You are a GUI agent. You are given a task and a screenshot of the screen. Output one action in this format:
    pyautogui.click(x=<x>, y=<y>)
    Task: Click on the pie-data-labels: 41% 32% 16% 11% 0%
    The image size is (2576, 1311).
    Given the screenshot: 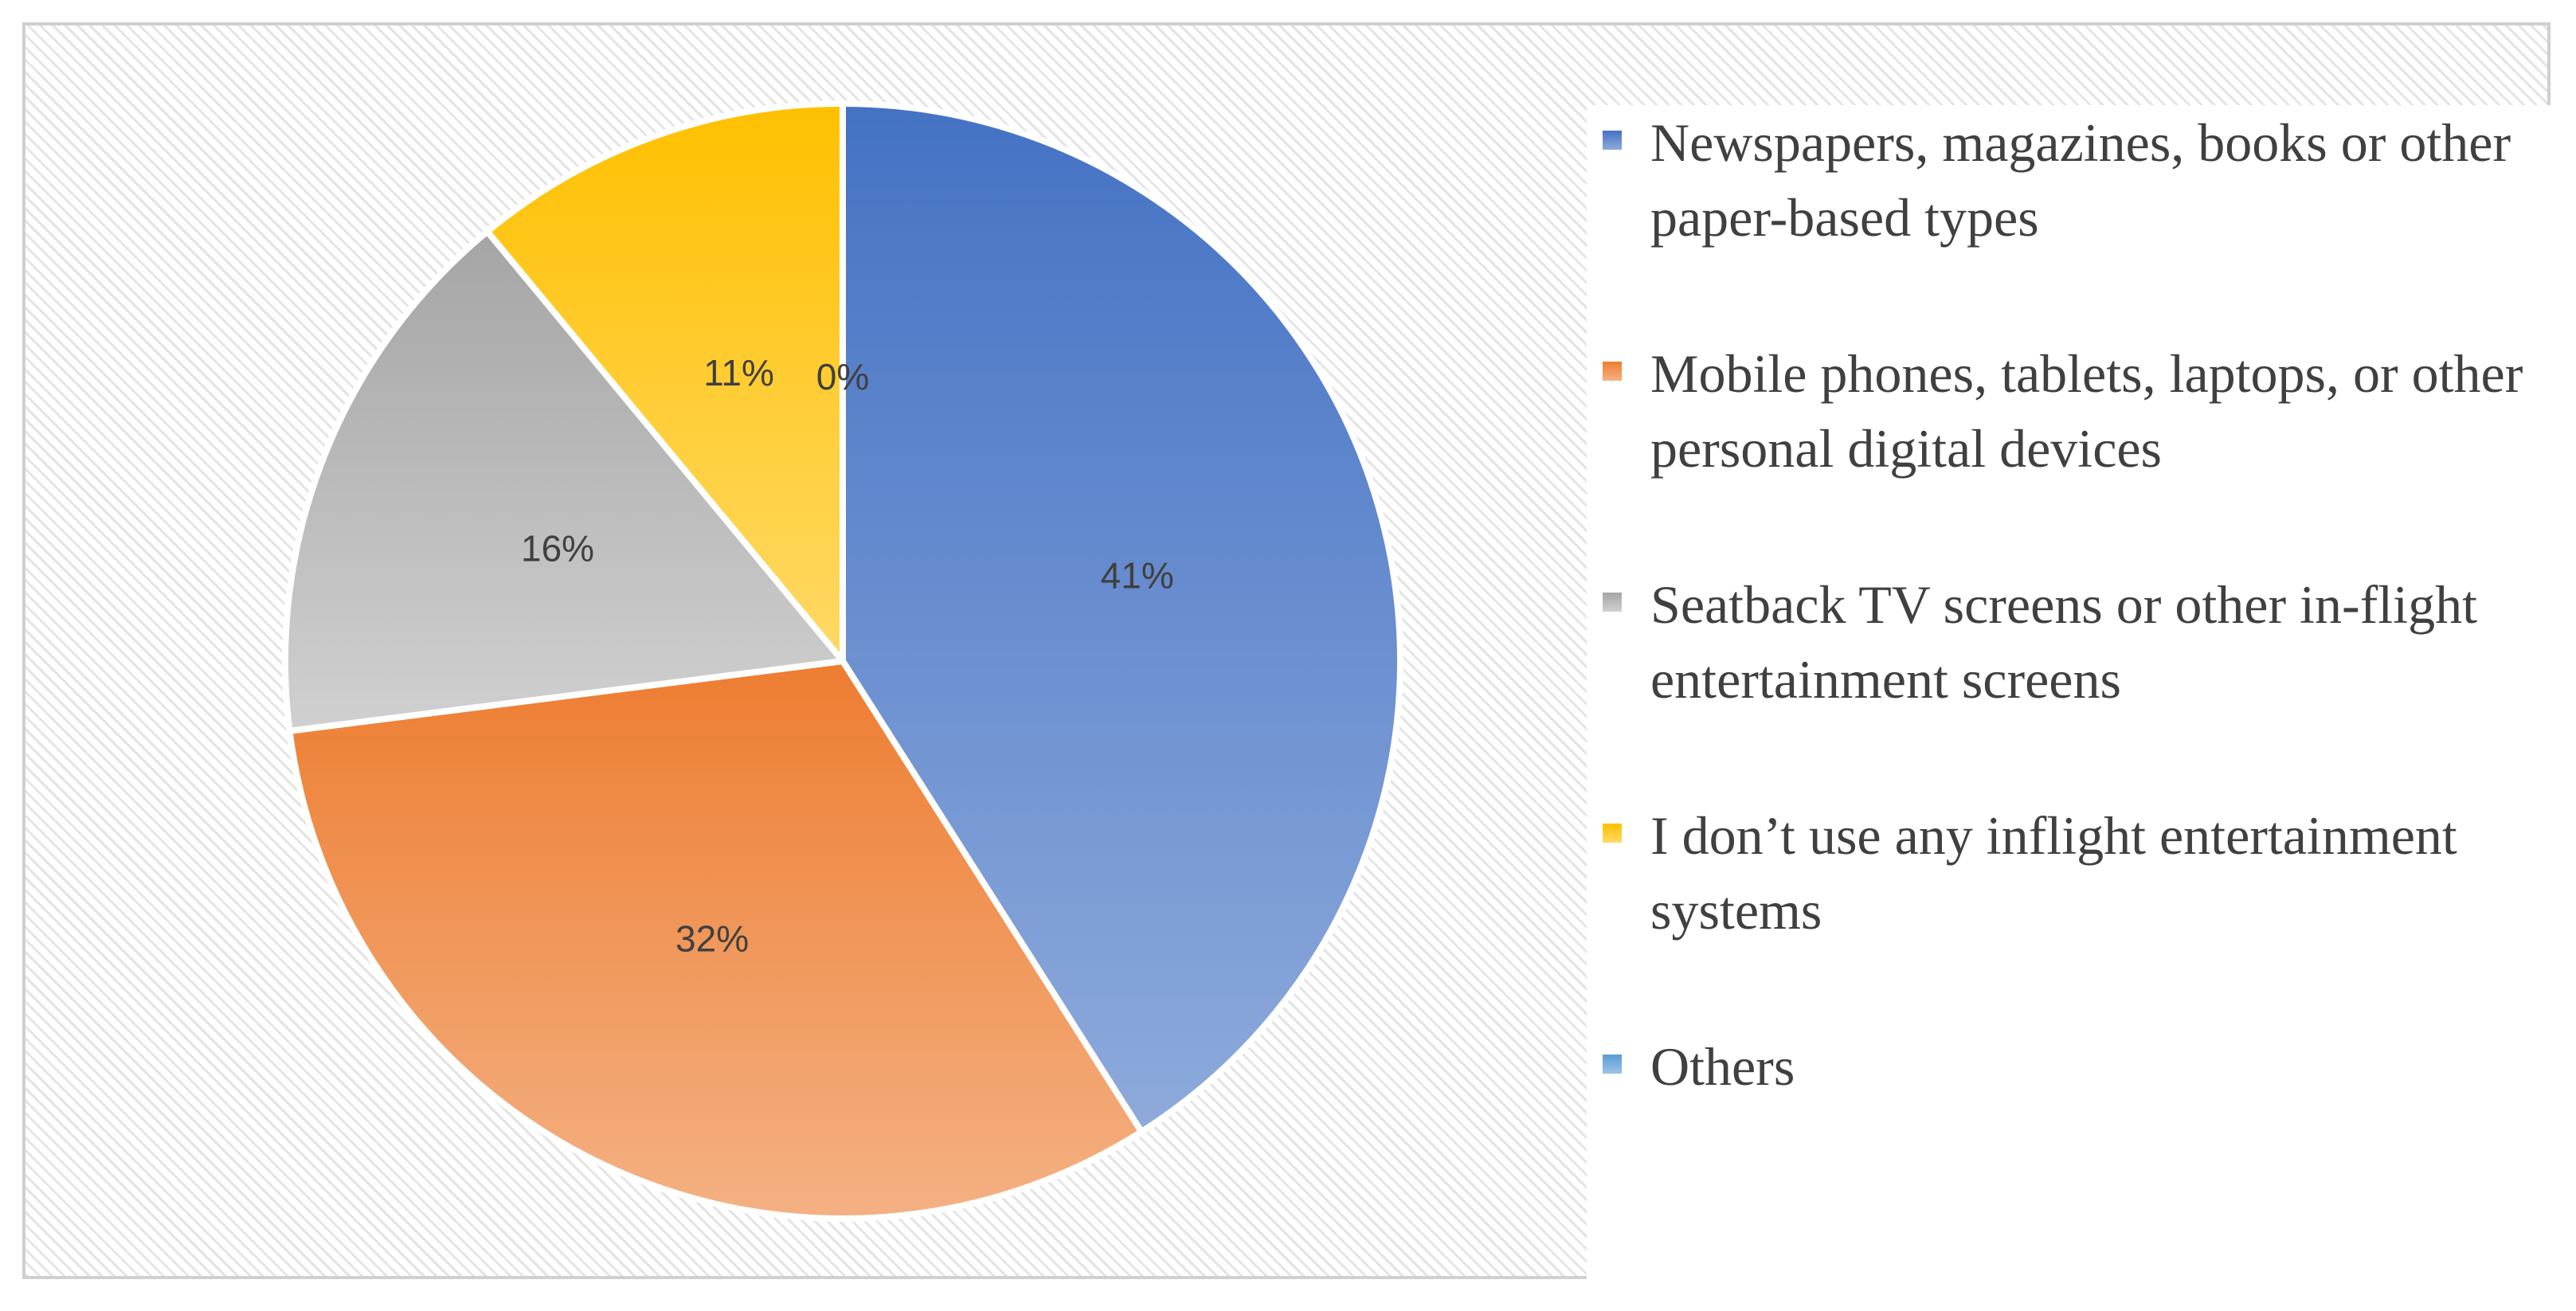 What is the action you would take?
    pyautogui.click(x=847, y=656)
    